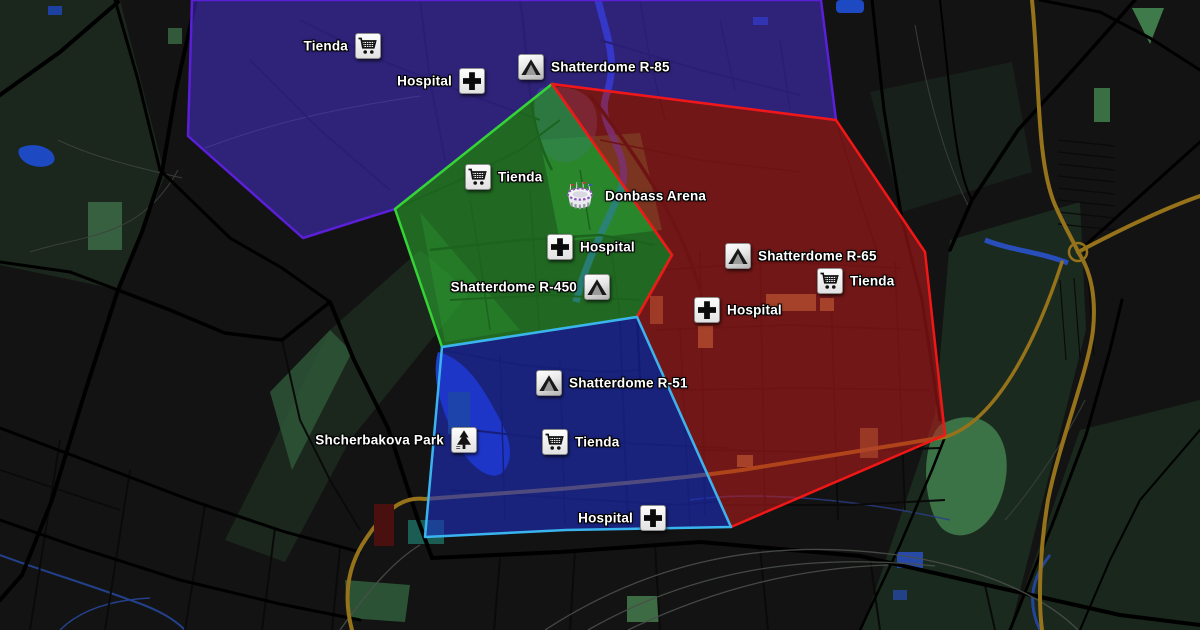 The image size is (1200, 630). What do you see at coordinates (513, 287) in the screenshot?
I see `marker-label: Shatterdome R-450` at bounding box center [513, 287].